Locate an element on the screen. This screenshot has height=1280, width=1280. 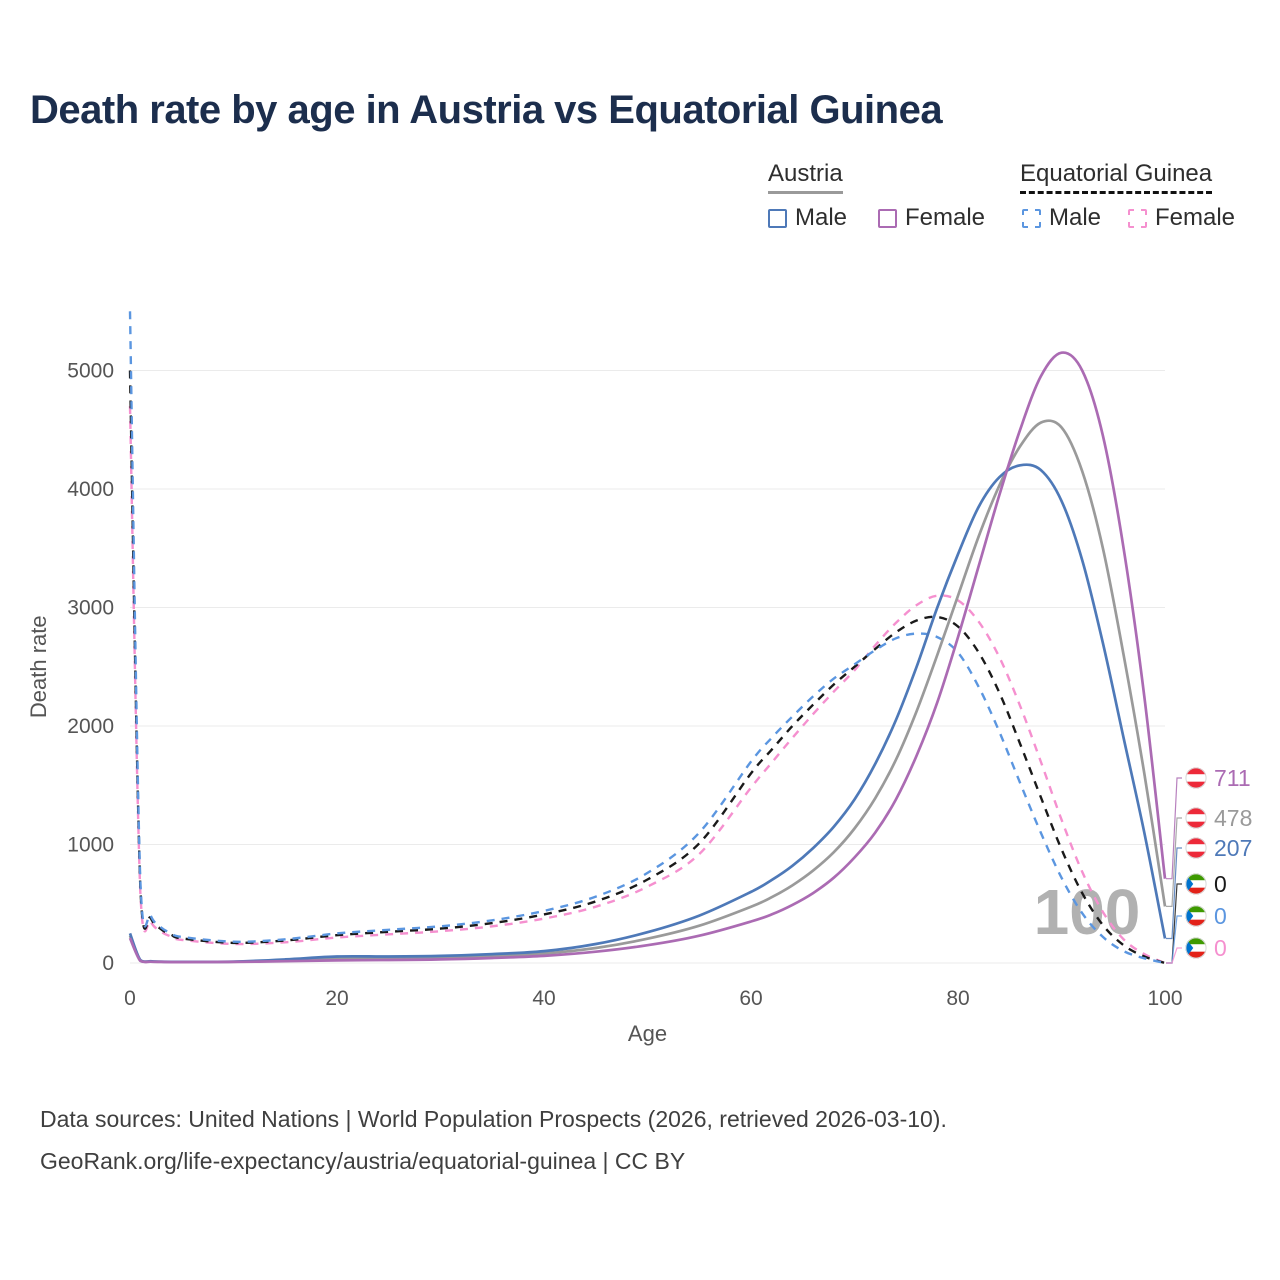
svg-text: 80 is located at coordinates (957, 998).